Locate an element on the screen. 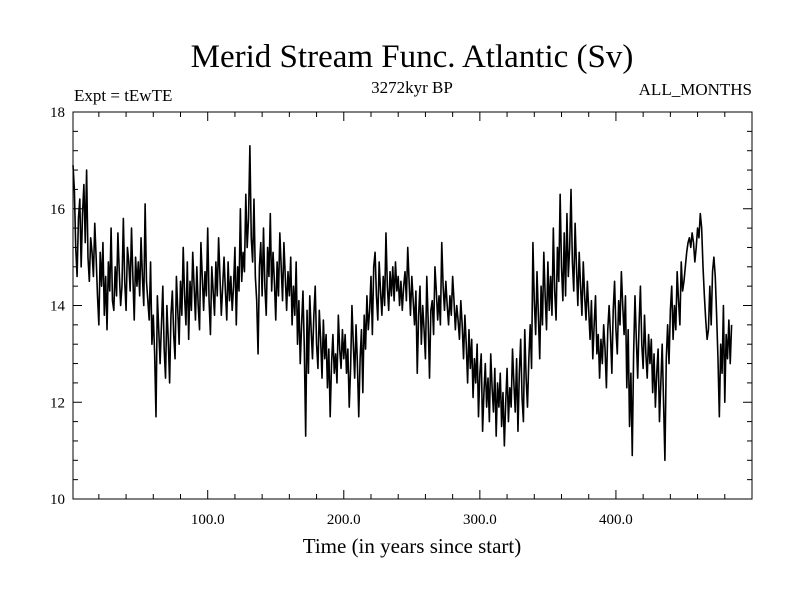 This screenshot has width=800, height=600. y-tick-labels: 10 12 14 16 18 is located at coordinates (58, 306).